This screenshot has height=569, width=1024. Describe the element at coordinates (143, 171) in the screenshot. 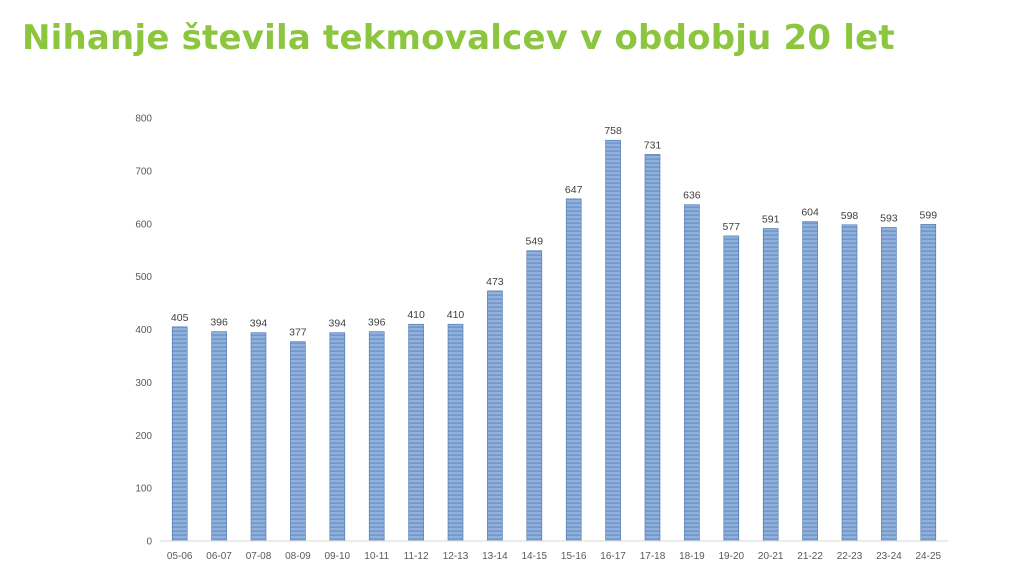

I see `y-tick-label: 700` at that location.